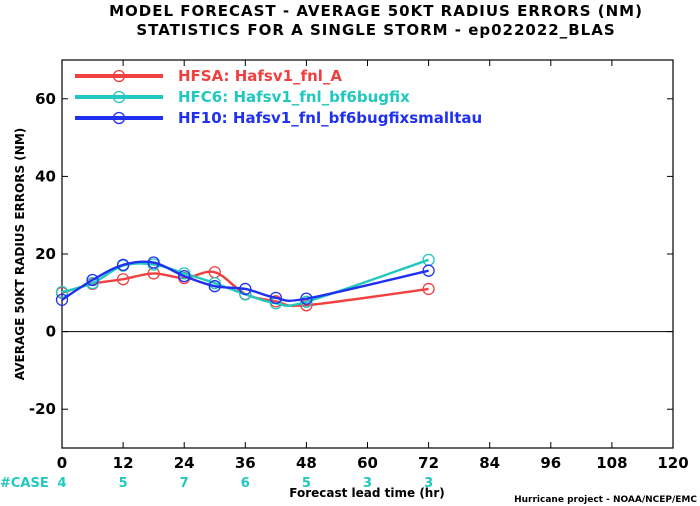  What do you see at coordinates (672, 463) in the screenshot?
I see `x-tick-label: 120` at bounding box center [672, 463].